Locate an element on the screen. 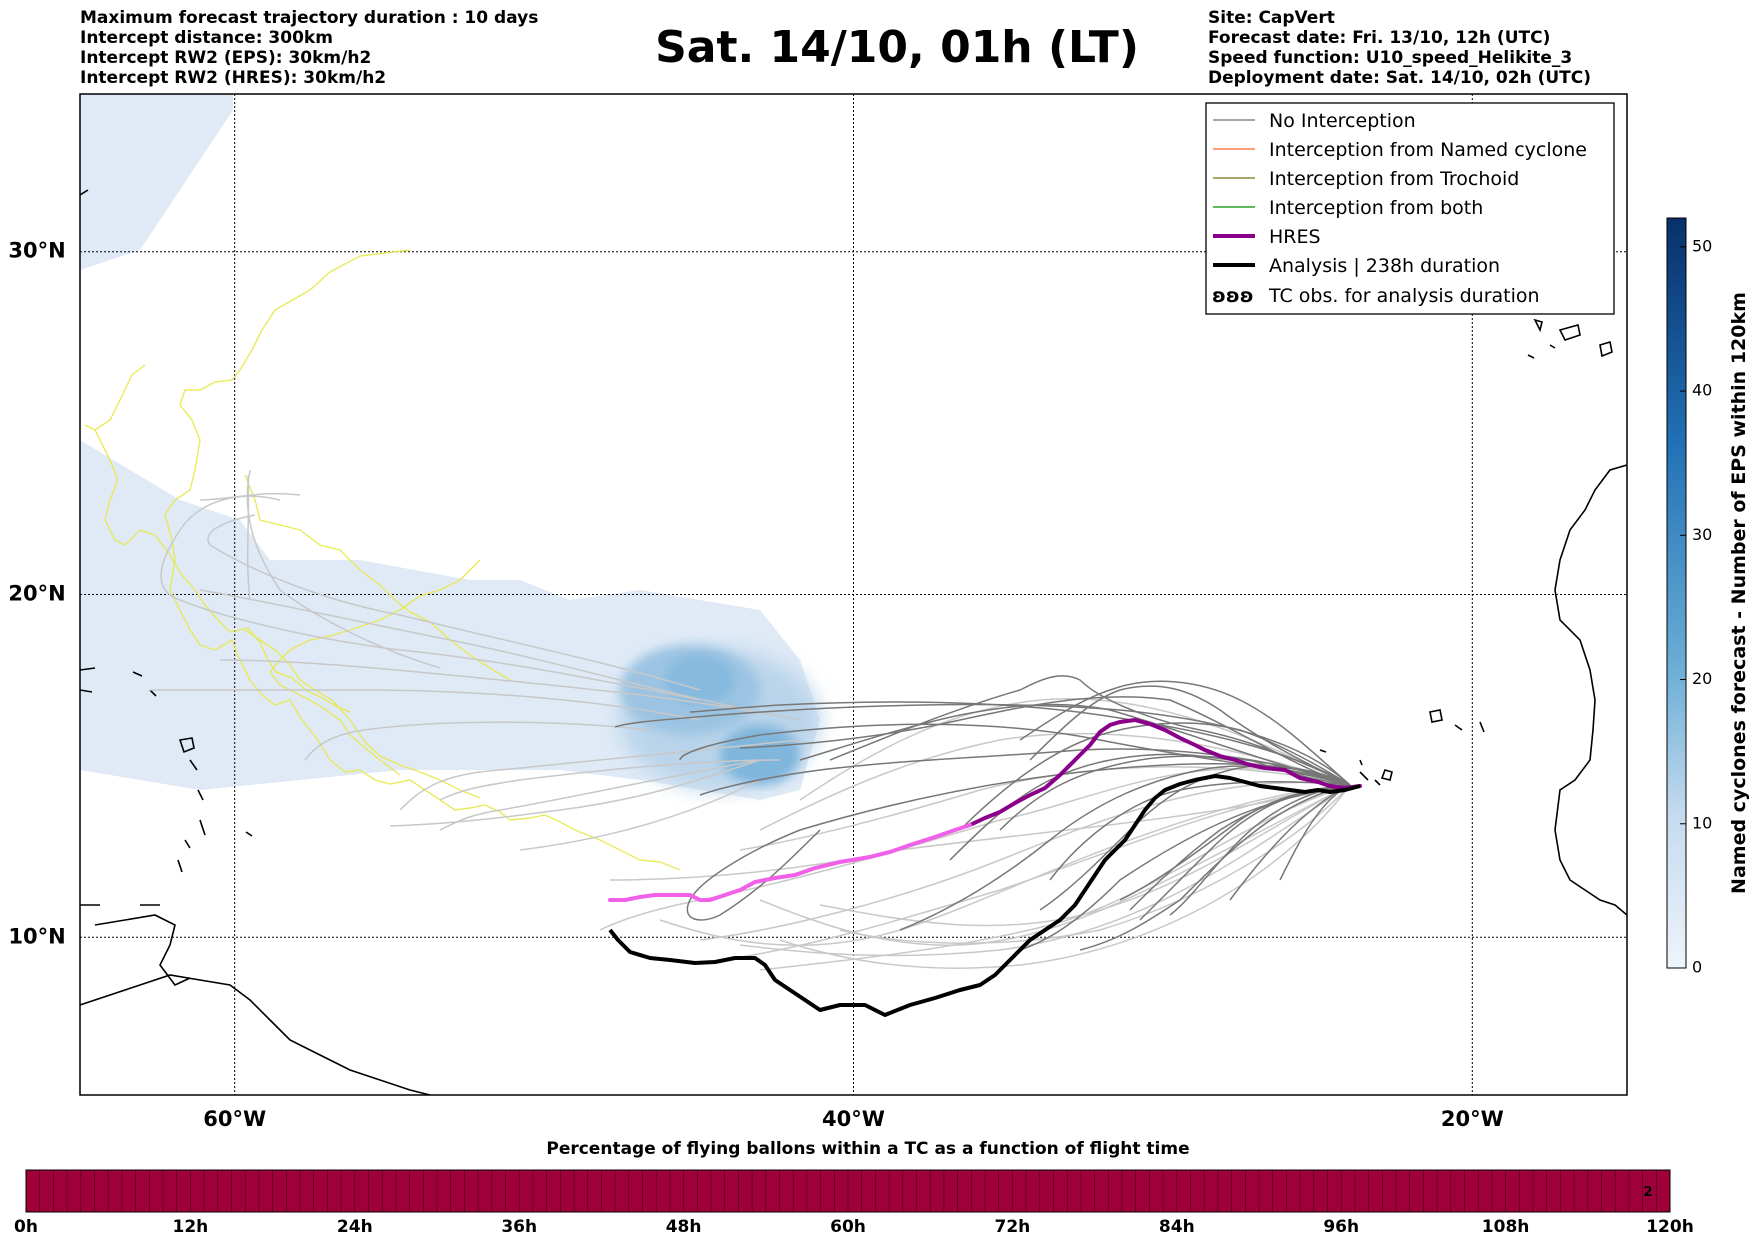  legend-label: Analysis | 238h duration is located at coordinates (1384, 266).